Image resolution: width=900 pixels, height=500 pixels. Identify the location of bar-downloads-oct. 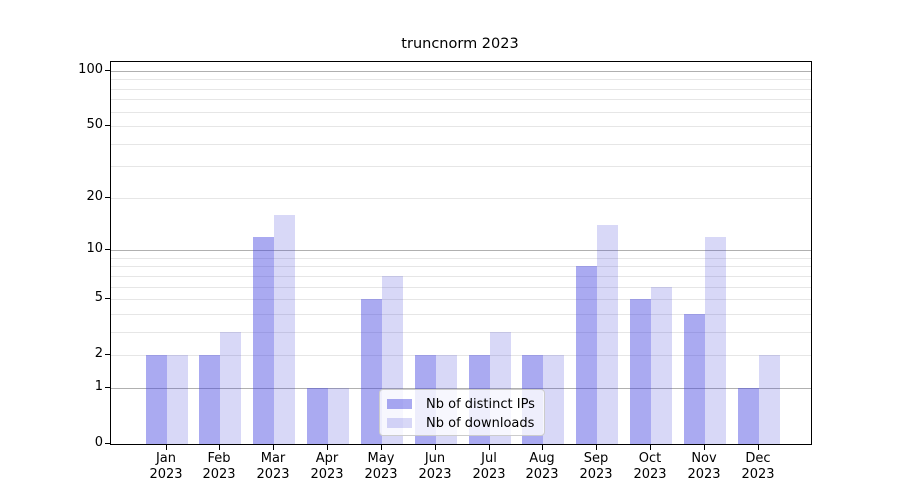
(662, 365).